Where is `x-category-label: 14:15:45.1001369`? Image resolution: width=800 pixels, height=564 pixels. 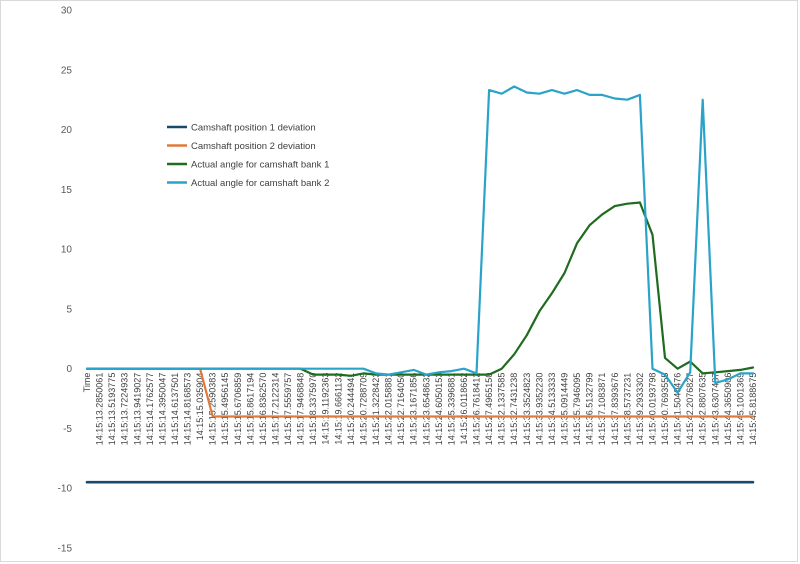 x-category-label: 14:15:45.1001369 is located at coordinates (740, 409).